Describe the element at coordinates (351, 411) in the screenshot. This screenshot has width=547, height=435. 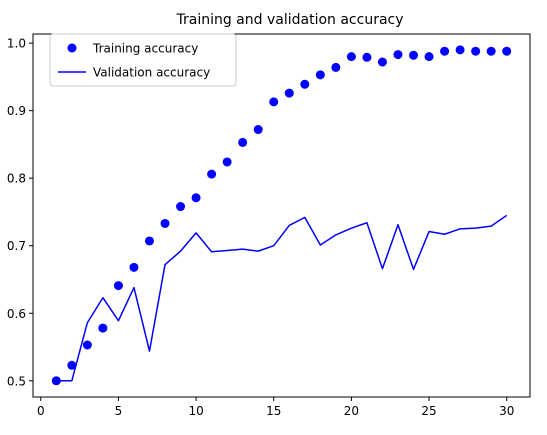
I see `x-tick-label: 20` at that location.